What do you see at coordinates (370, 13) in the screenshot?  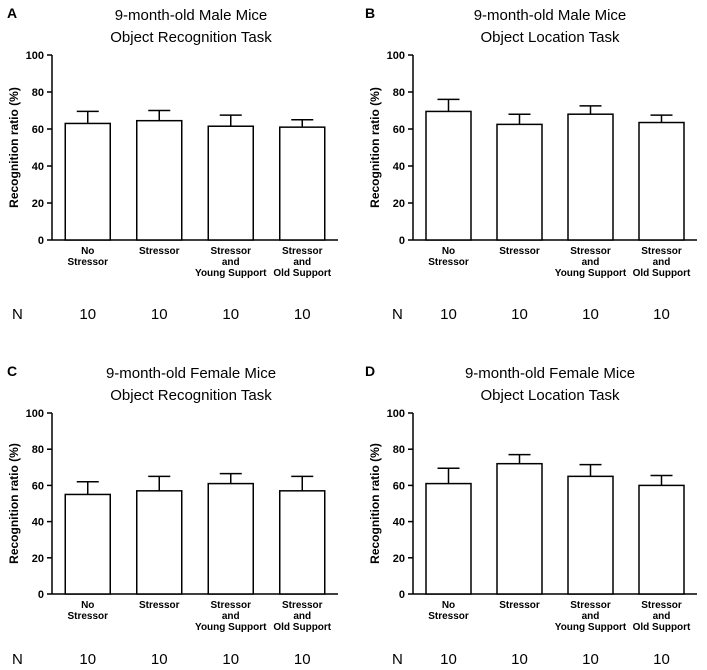 I see `panel-letter: B` at bounding box center [370, 13].